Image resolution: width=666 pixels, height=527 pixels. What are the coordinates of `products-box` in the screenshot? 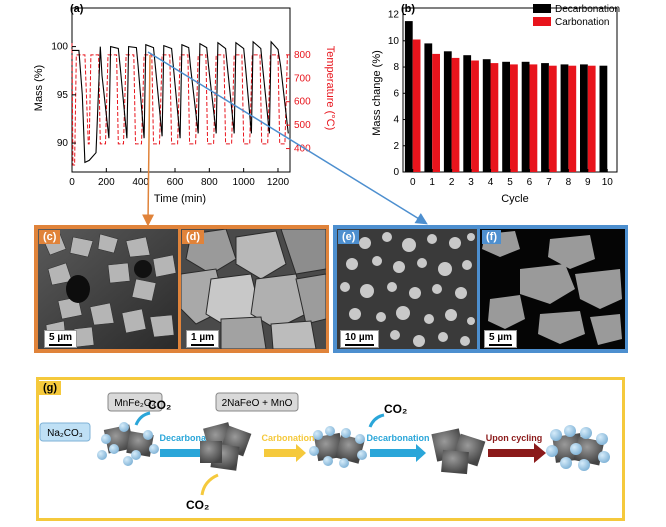 It's located at (257, 402).